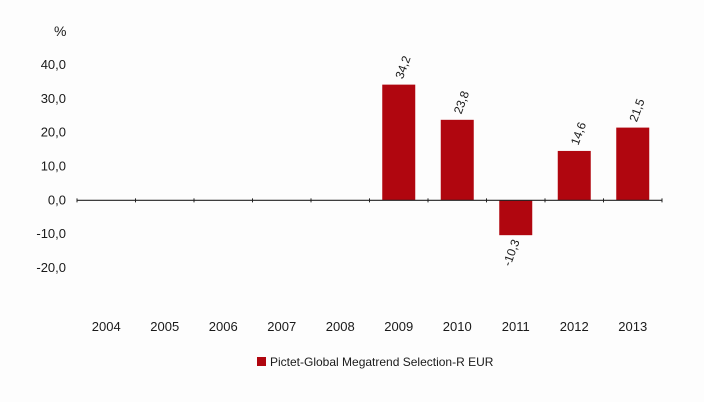 The height and width of the screenshot is (402, 704). What do you see at coordinates (53, 166) in the screenshot?
I see `y-tick-label: 10,0` at bounding box center [53, 166].